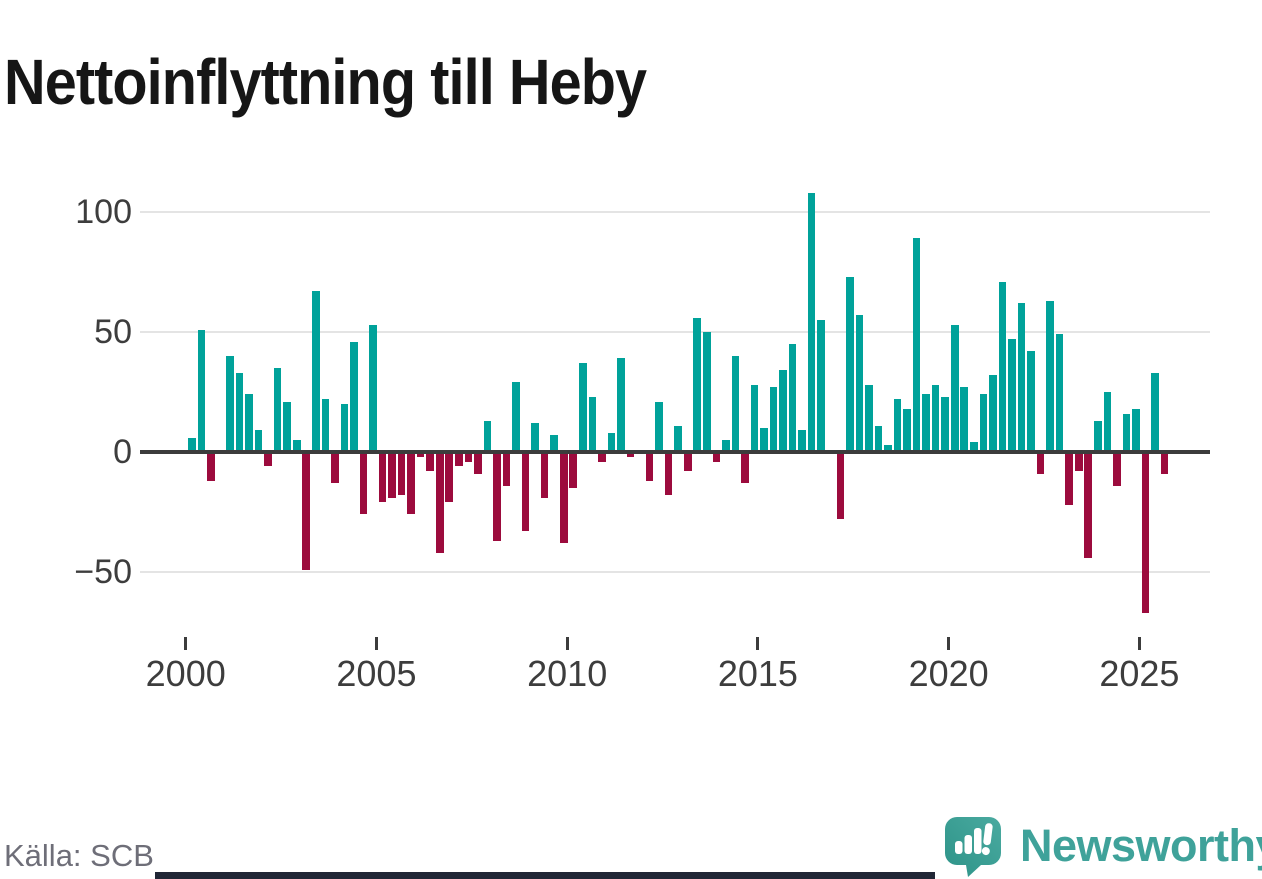 The width and height of the screenshot is (1262, 879). What do you see at coordinates (1141, 845) in the screenshot?
I see `newsworthy-wordmark: Newsworthy` at bounding box center [1141, 845].